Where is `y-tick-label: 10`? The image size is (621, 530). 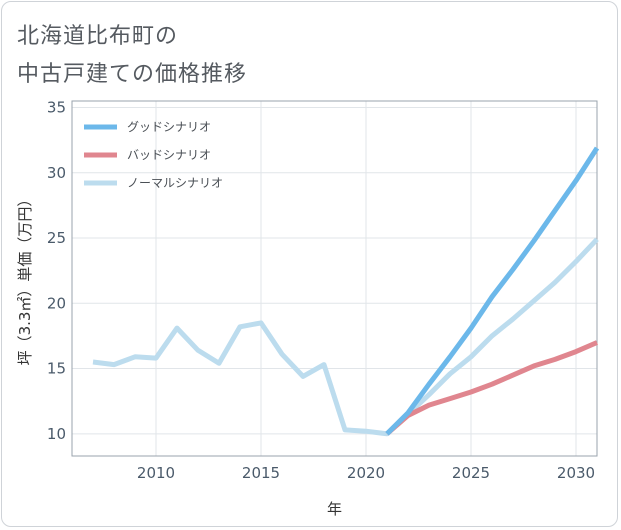 y-tick-label: 10 is located at coordinates (56, 434).